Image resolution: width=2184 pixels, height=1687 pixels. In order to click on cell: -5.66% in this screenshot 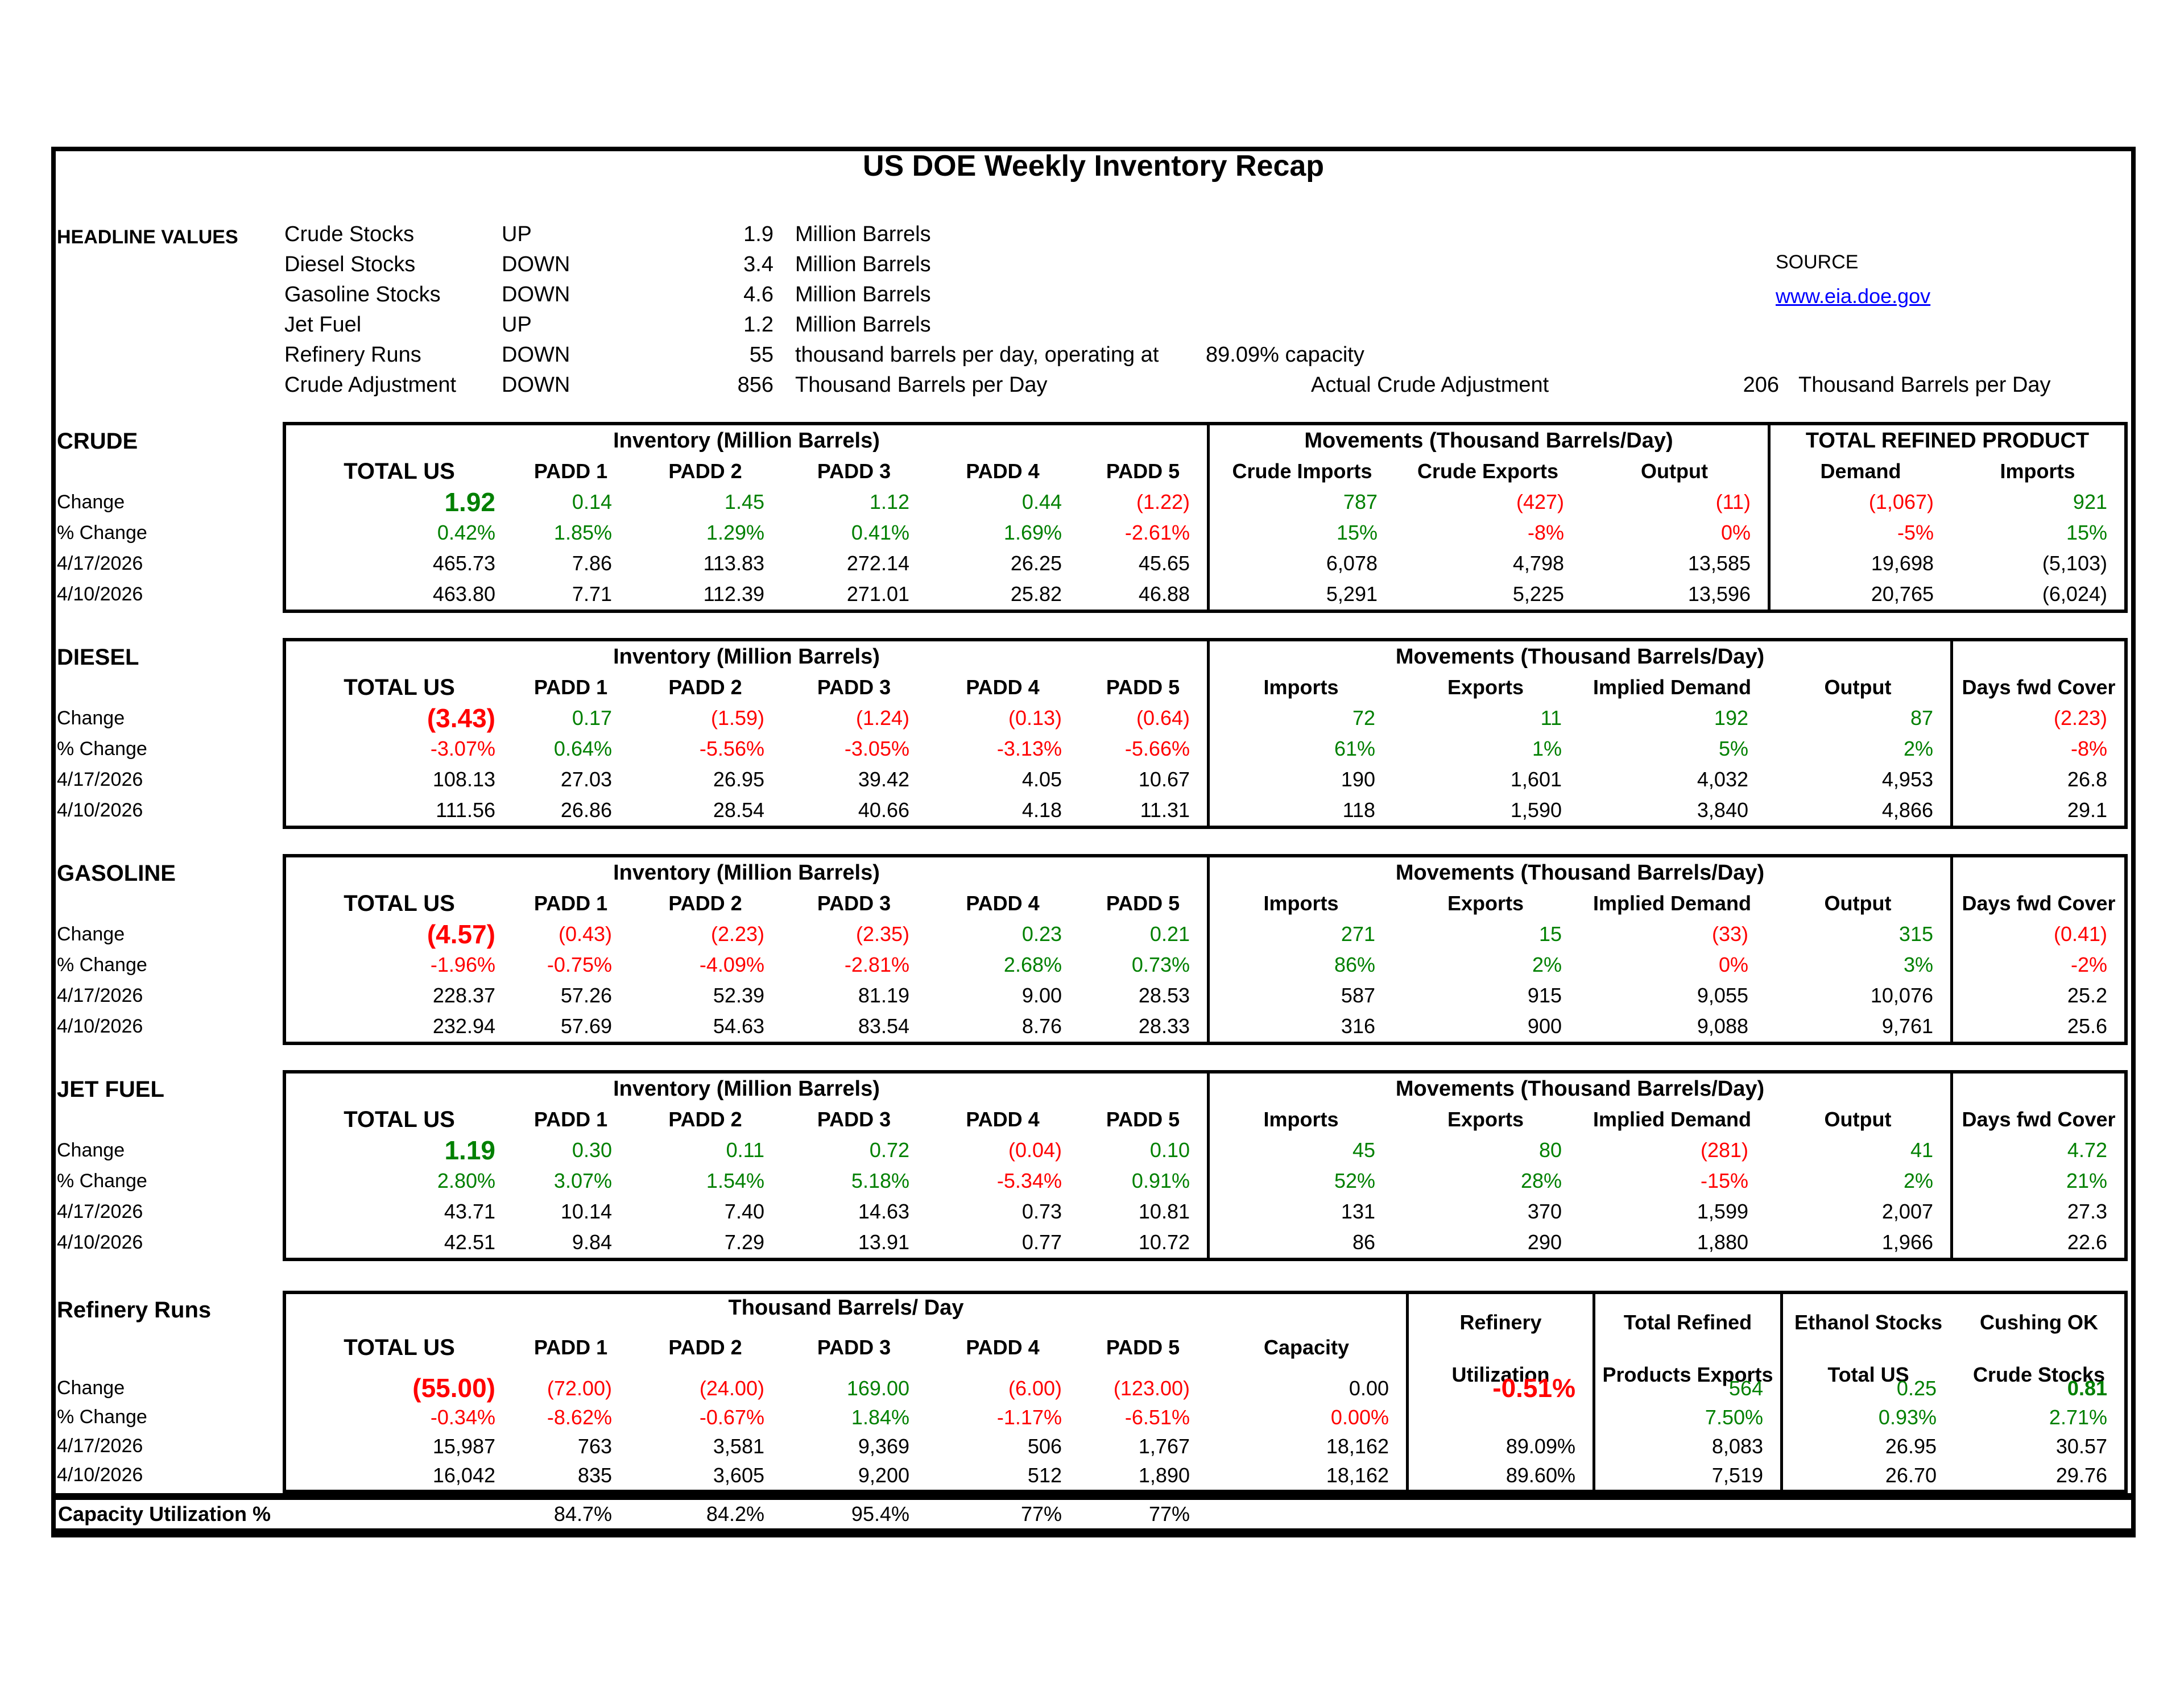, I will do `click(1157, 748)`.